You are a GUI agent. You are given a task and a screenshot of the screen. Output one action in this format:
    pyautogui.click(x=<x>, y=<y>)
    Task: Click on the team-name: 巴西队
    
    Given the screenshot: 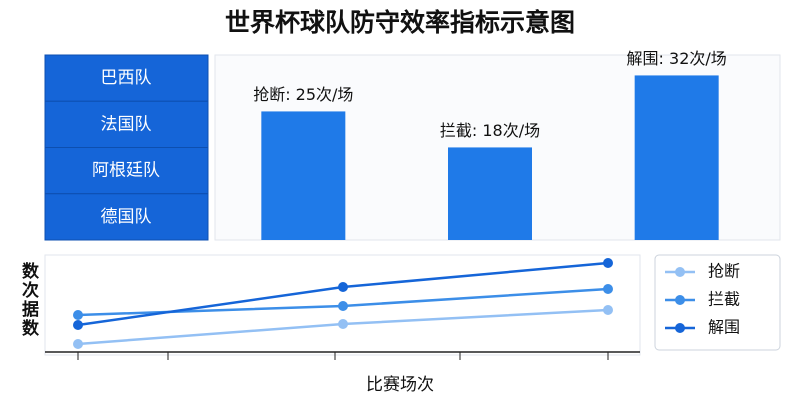 What is the action you would take?
    pyautogui.click(x=126, y=78)
    